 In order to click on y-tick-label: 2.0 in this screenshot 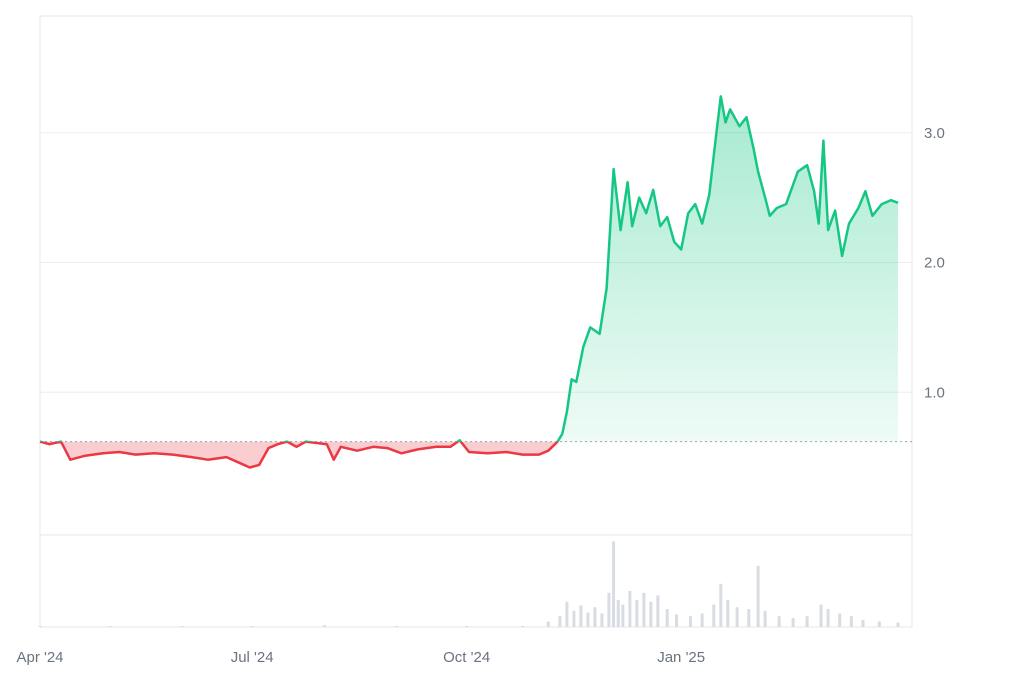, I will do `click(934, 263)`.